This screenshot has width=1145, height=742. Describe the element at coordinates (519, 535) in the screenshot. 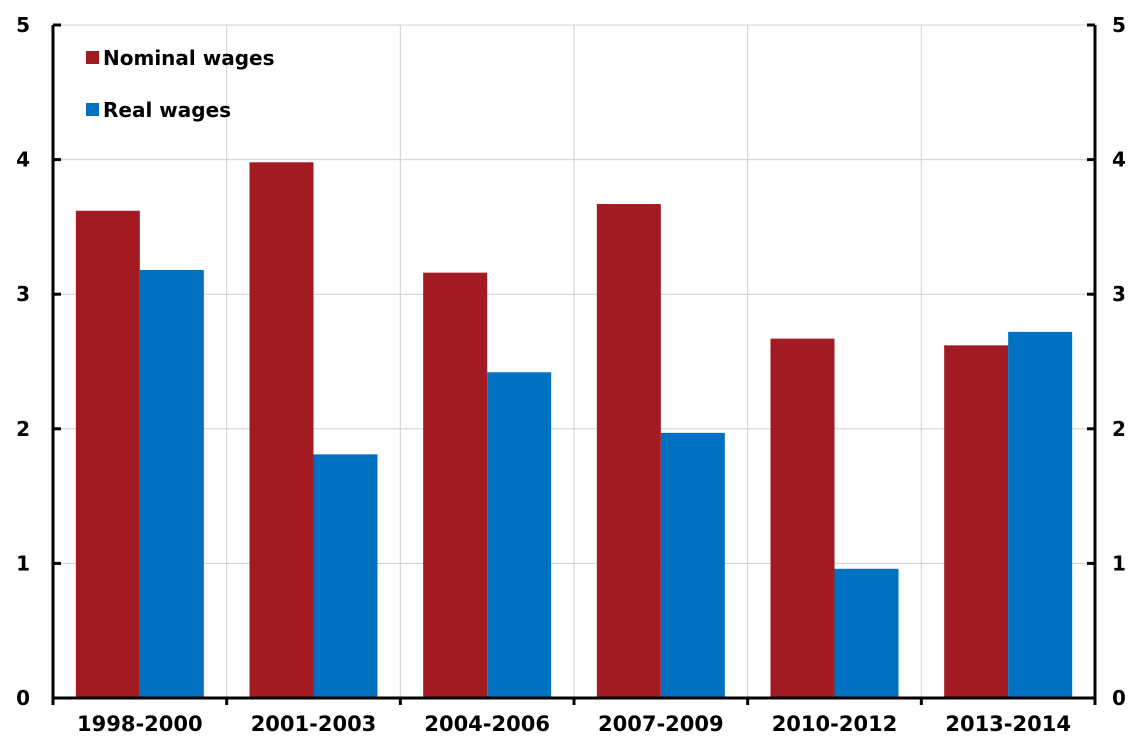

I see `bar-real-wages-2004-2006` at that location.